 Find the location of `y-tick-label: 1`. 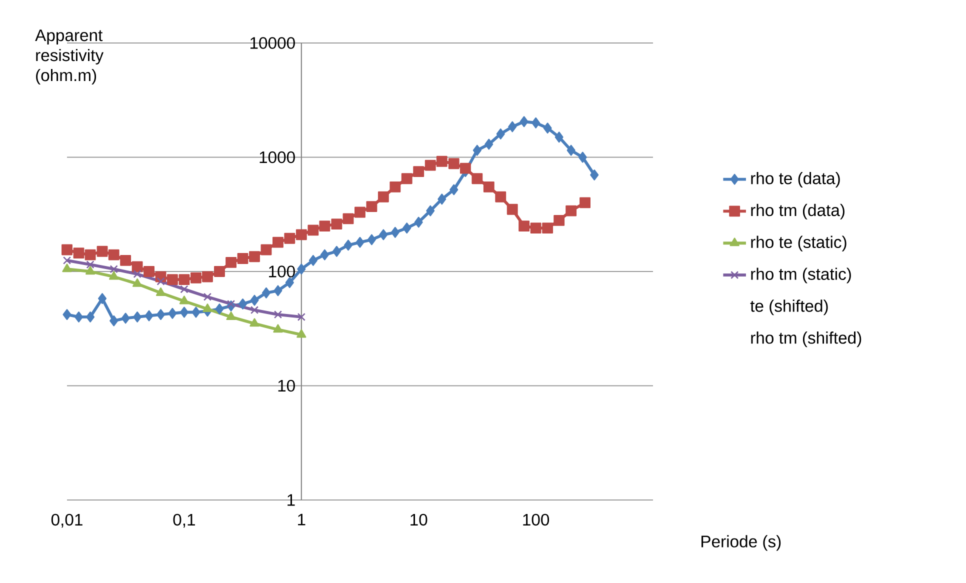

y-tick-label: 1 is located at coordinates (291, 500).